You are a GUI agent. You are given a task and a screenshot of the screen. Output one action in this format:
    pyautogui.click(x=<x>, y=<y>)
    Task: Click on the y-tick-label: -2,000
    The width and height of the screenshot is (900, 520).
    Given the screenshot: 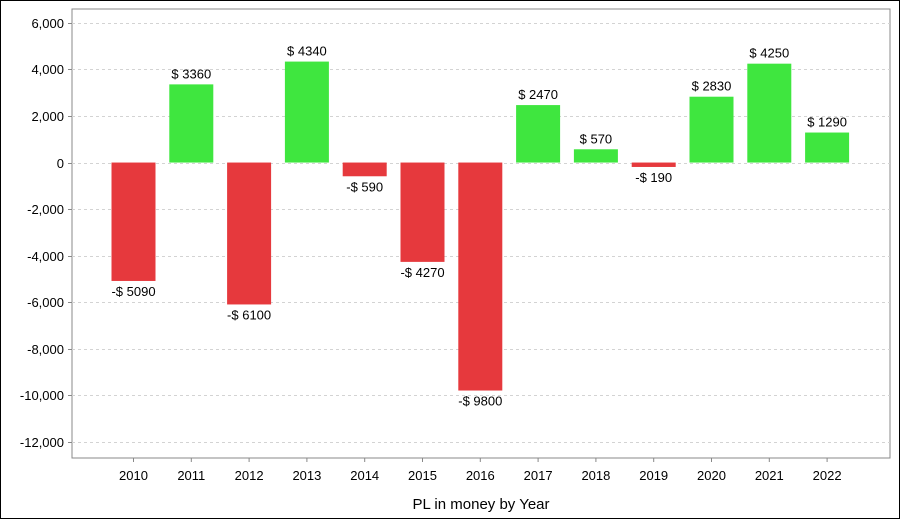 What is the action you would take?
    pyautogui.click(x=45, y=209)
    